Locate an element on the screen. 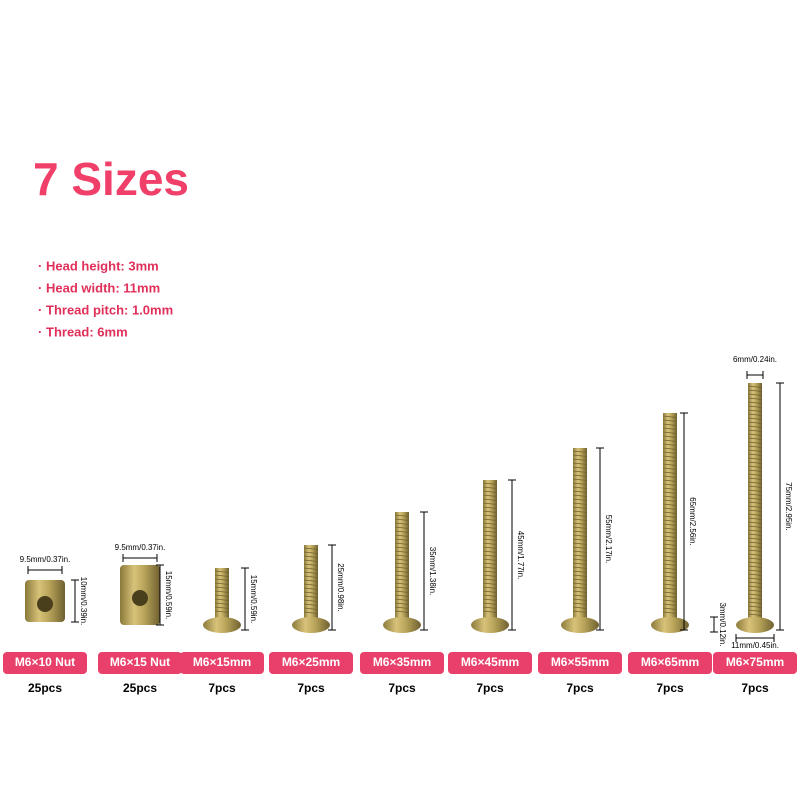 This screenshot has width=800, height=805. dim-label: 15mm/0.59in. is located at coordinates (253, 599).